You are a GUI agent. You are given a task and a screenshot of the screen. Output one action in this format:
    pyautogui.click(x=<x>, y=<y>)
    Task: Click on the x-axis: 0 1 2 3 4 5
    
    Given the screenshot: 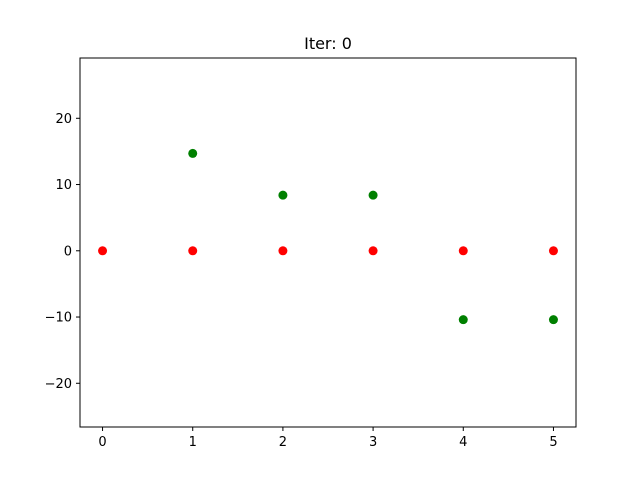 What is the action you would take?
    pyautogui.click(x=328, y=438)
    